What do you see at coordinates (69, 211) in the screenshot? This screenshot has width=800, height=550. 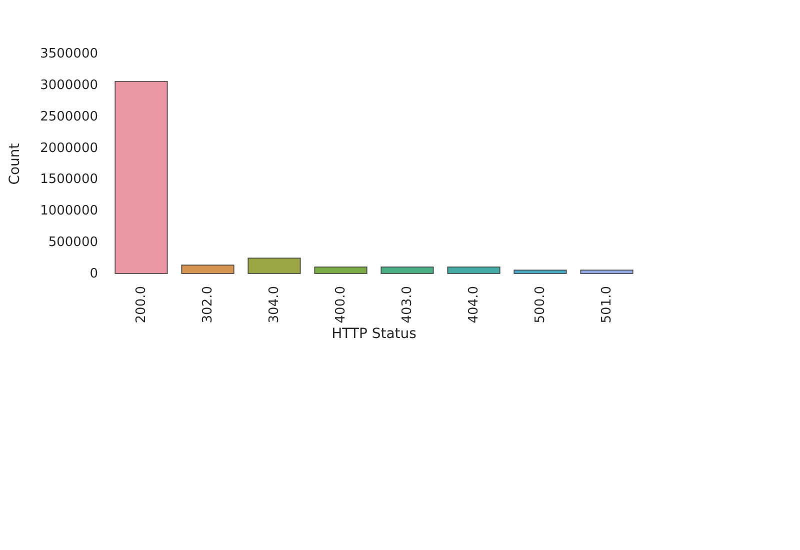 I see `y-tick-label: 1000000` at bounding box center [69, 211].